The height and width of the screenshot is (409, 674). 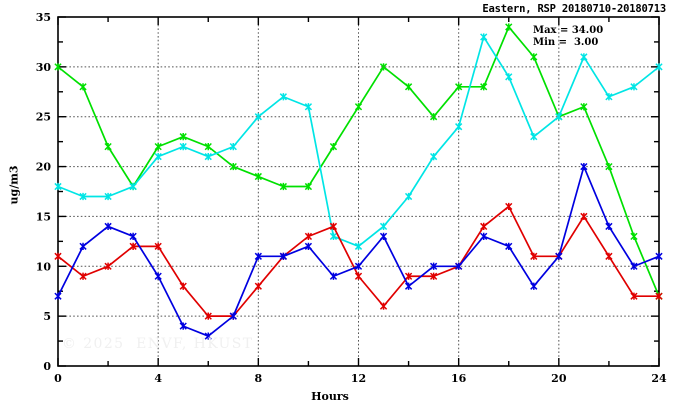 I want to click on y-tick-label: 25, so click(x=43, y=117).